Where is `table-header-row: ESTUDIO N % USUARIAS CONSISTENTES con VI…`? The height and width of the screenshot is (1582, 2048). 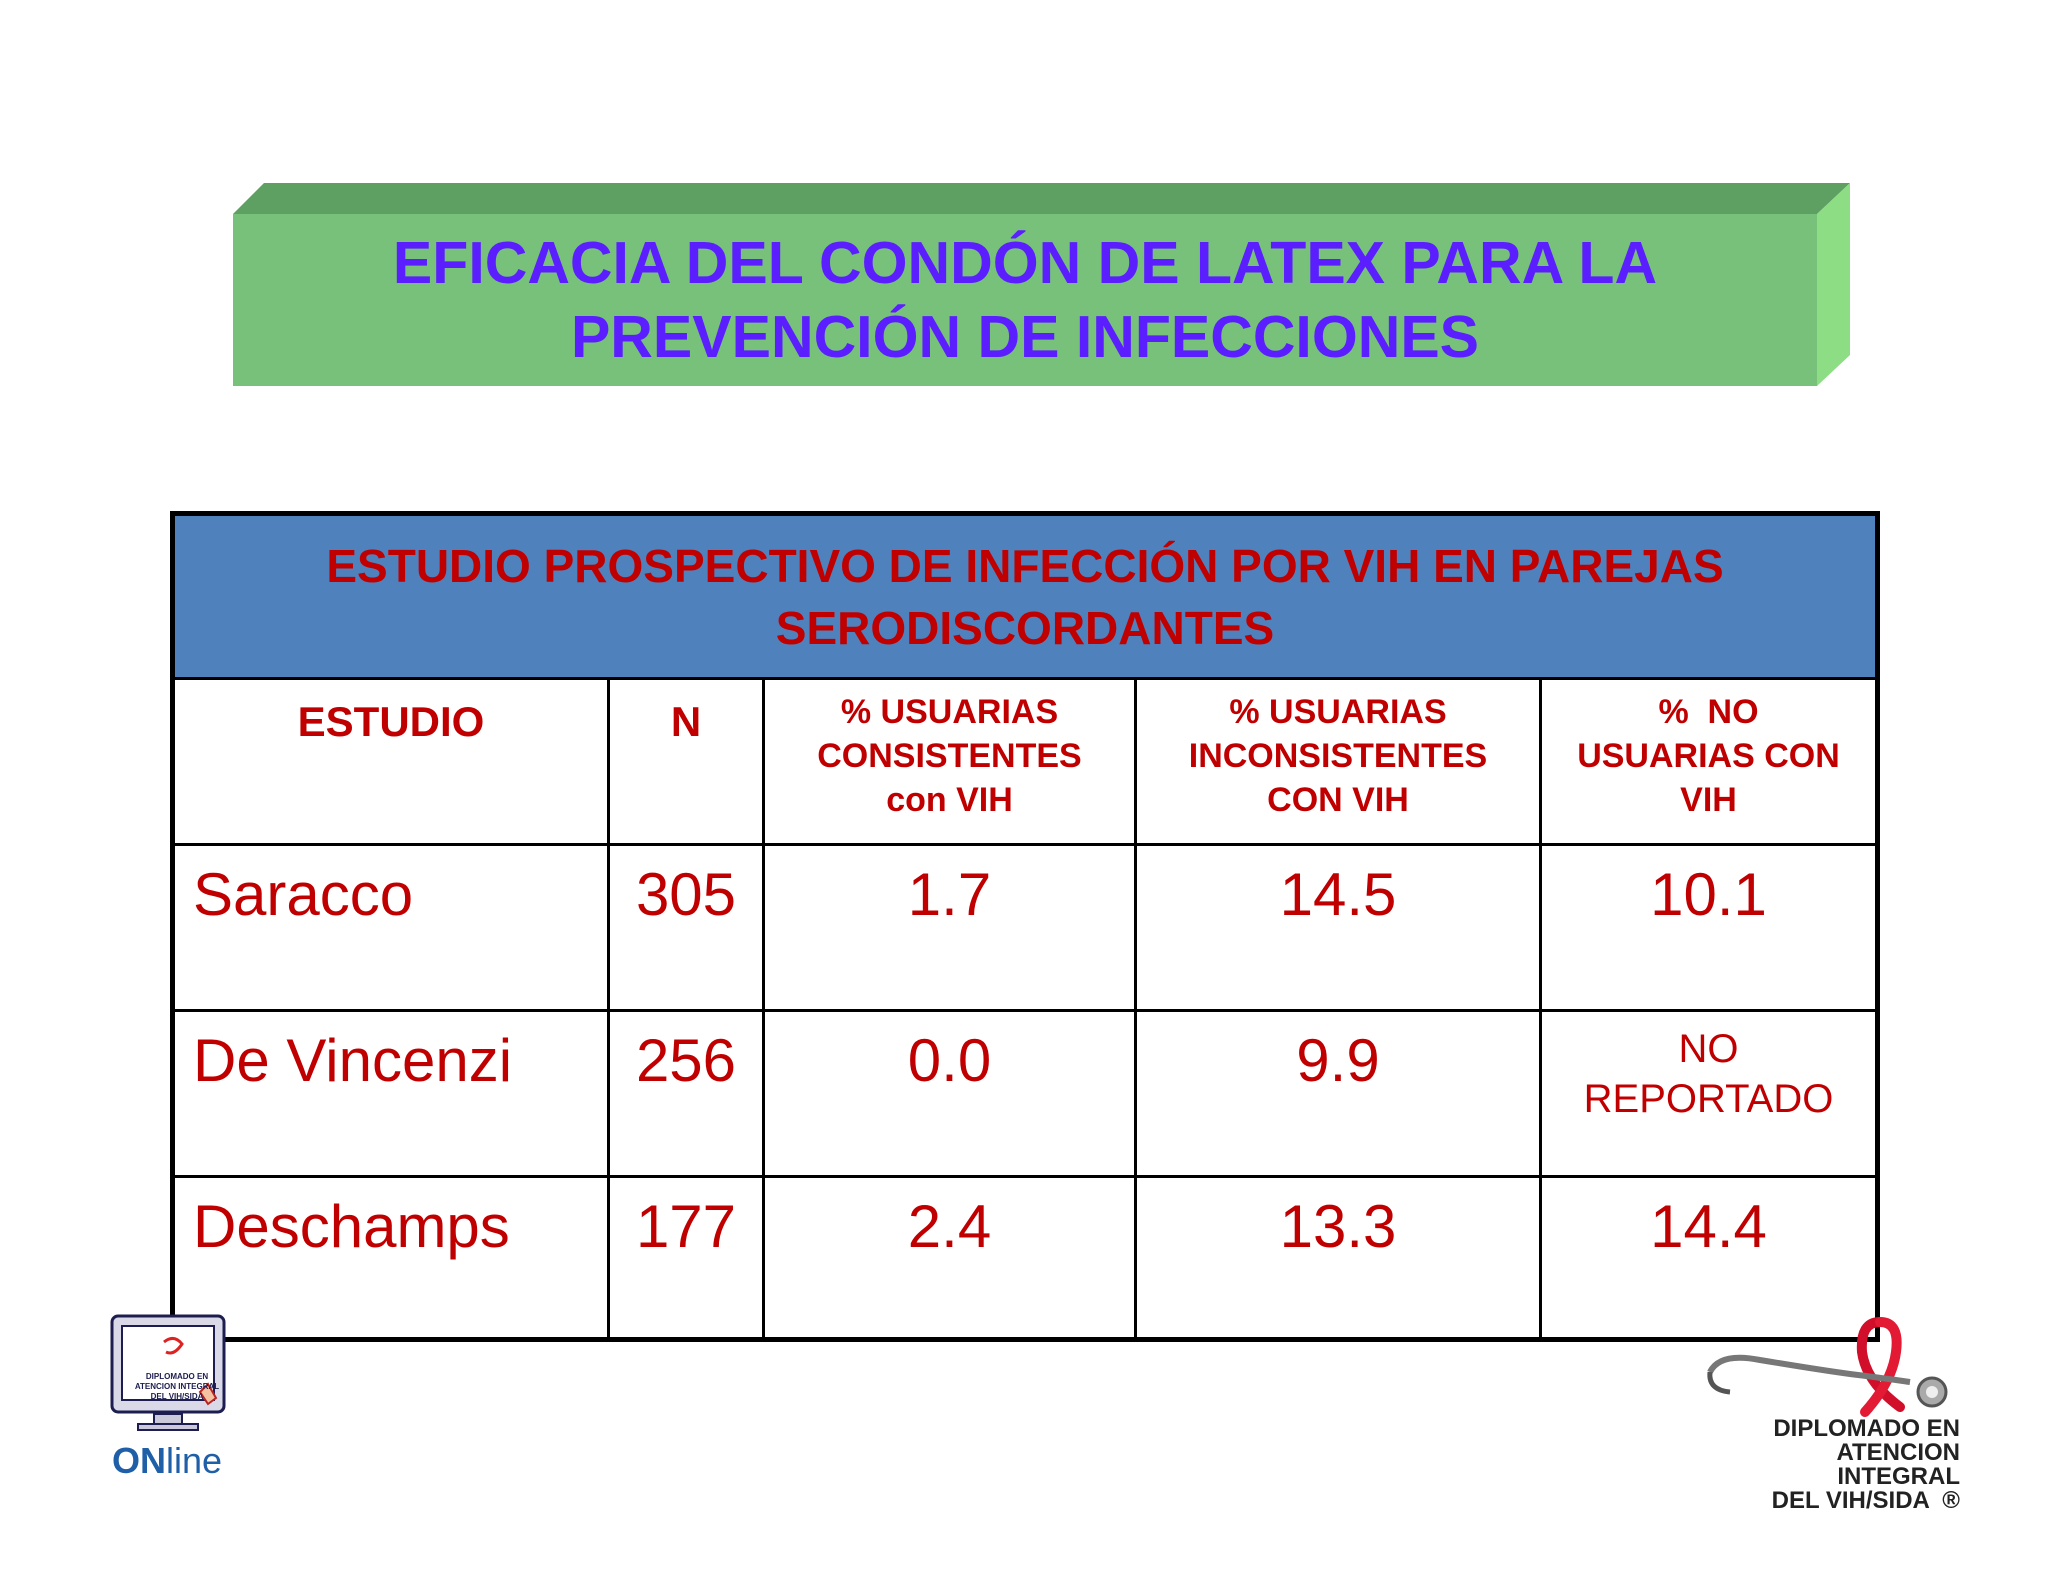
table-header-row: ESTUDIO N % USUARIAS CONSISTENTES con VI… is located at coordinates (1025, 763).